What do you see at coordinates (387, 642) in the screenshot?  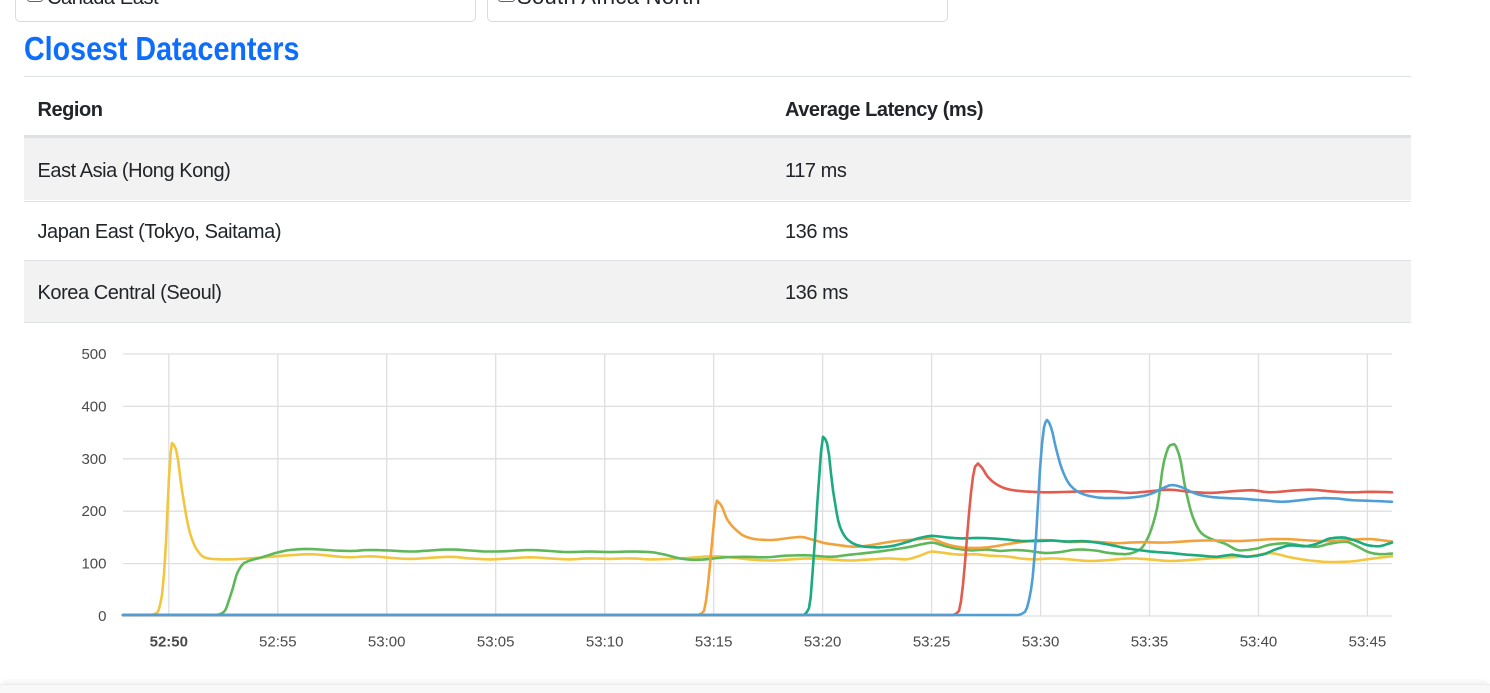 I see `svg-text: 53:00` at bounding box center [387, 642].